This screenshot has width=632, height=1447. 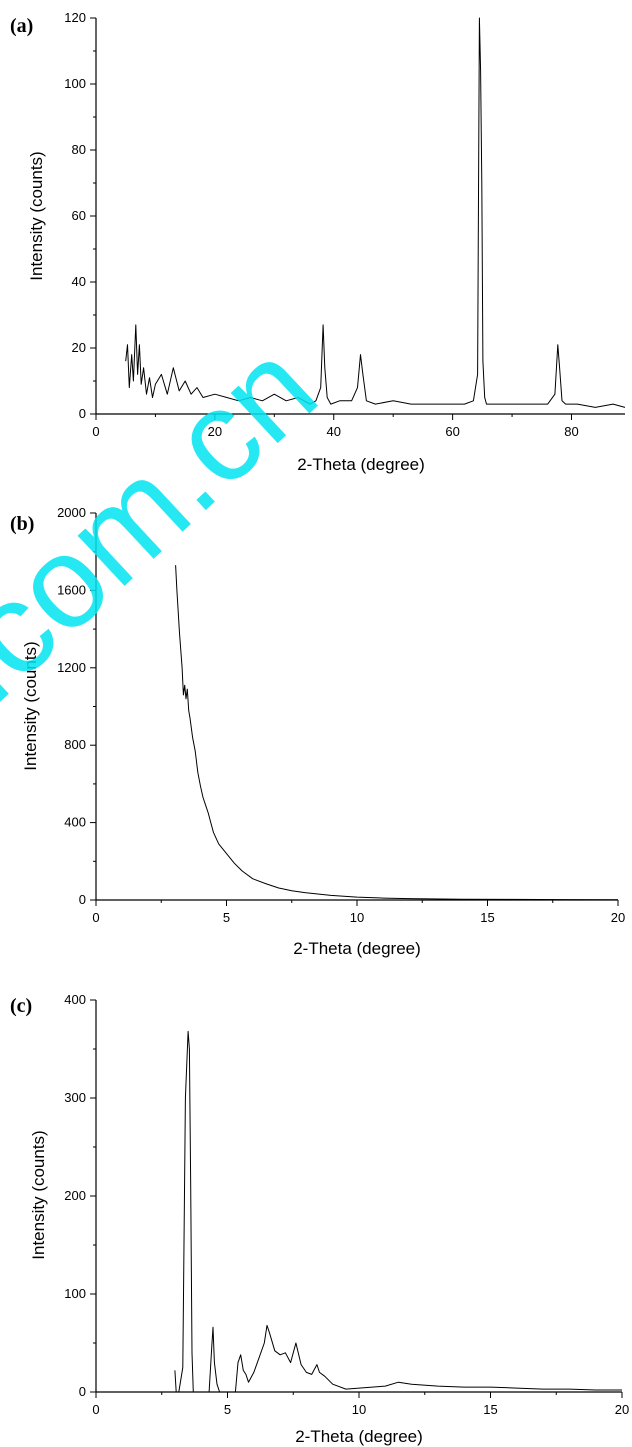 What do you see at coordinates (79, 149) in the screenshot?
I see `y-tick-label: 80` at bounding box center [79, 149].